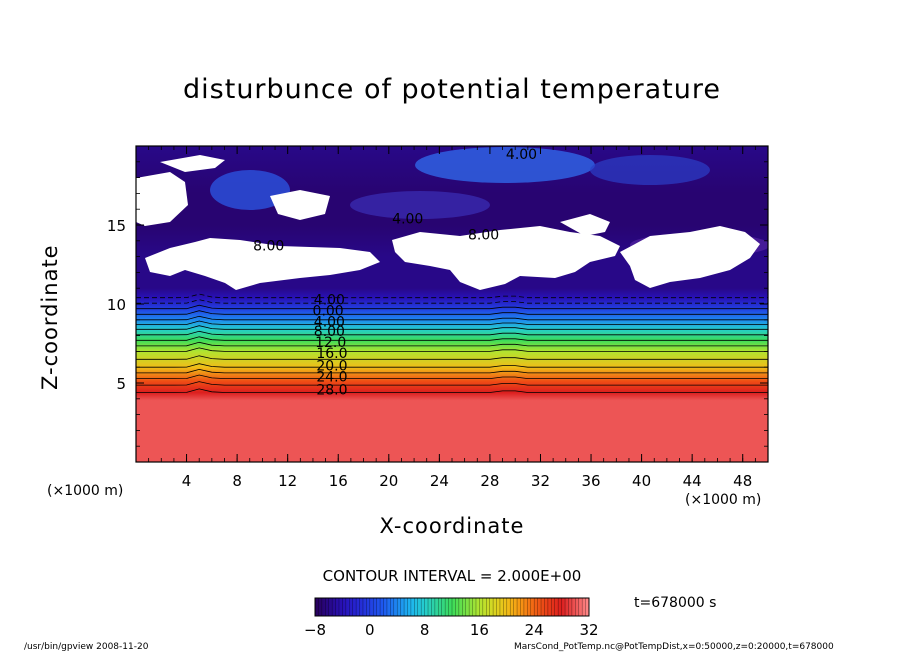 This screenshot has height=654, width=904. I want to click on colorbar-tick-label: −8, so click(315, 630).